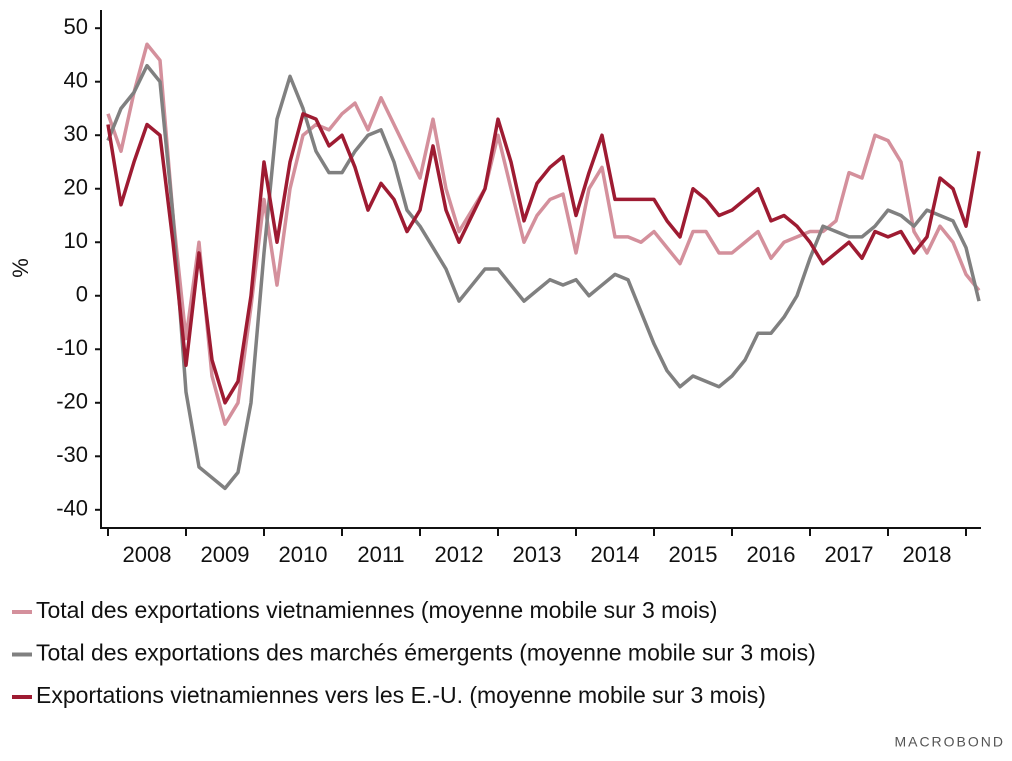 The height and width of the screenshot is (761, 1012). Describe the element at coordinates (537, 554) in the screenshot. I see `x-tick-label: 2013` at that location.